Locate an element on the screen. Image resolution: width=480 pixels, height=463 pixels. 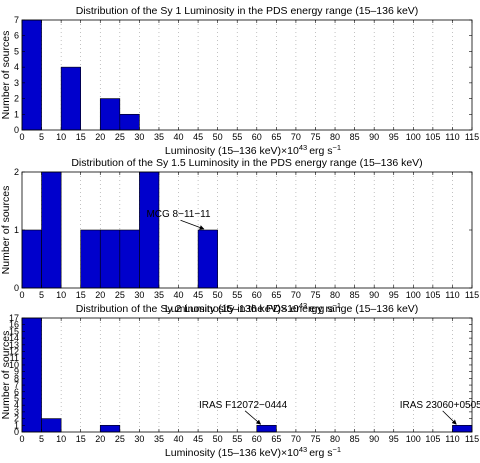
y-tick-label: 2 is located at coordinates (16, 172).